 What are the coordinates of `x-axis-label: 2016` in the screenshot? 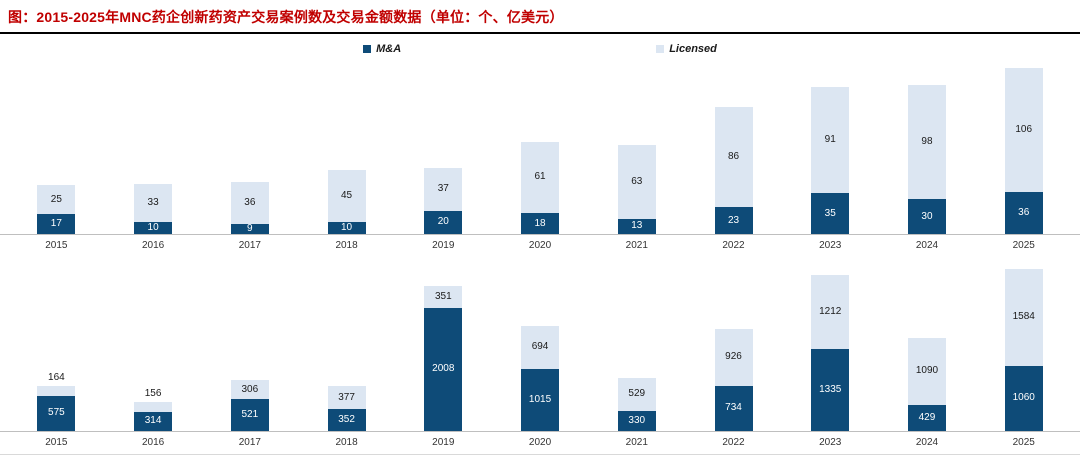 It's located at (153, 245).